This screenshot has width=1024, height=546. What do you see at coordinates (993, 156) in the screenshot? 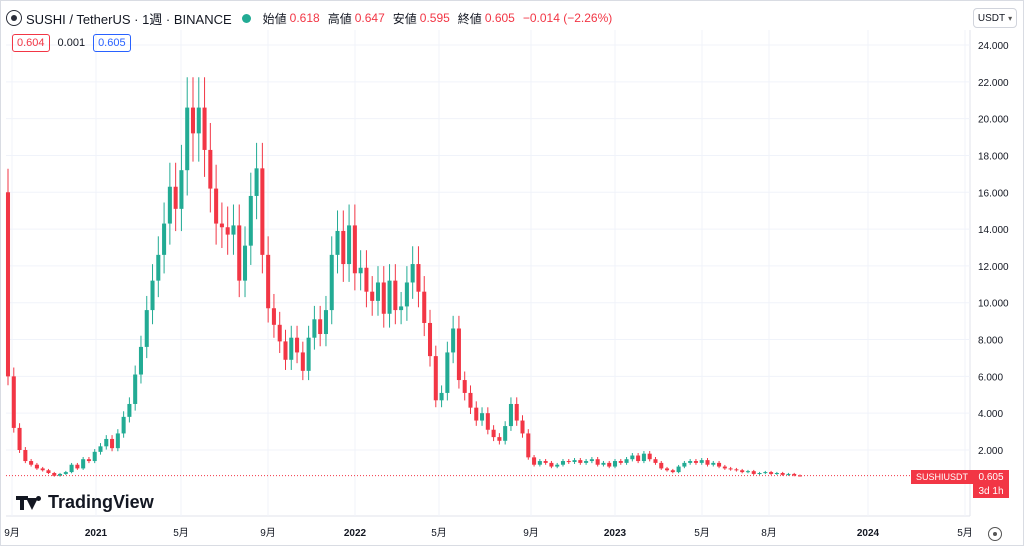
I see `y-tick-label: 18.000` at bounding box center [993, 156].